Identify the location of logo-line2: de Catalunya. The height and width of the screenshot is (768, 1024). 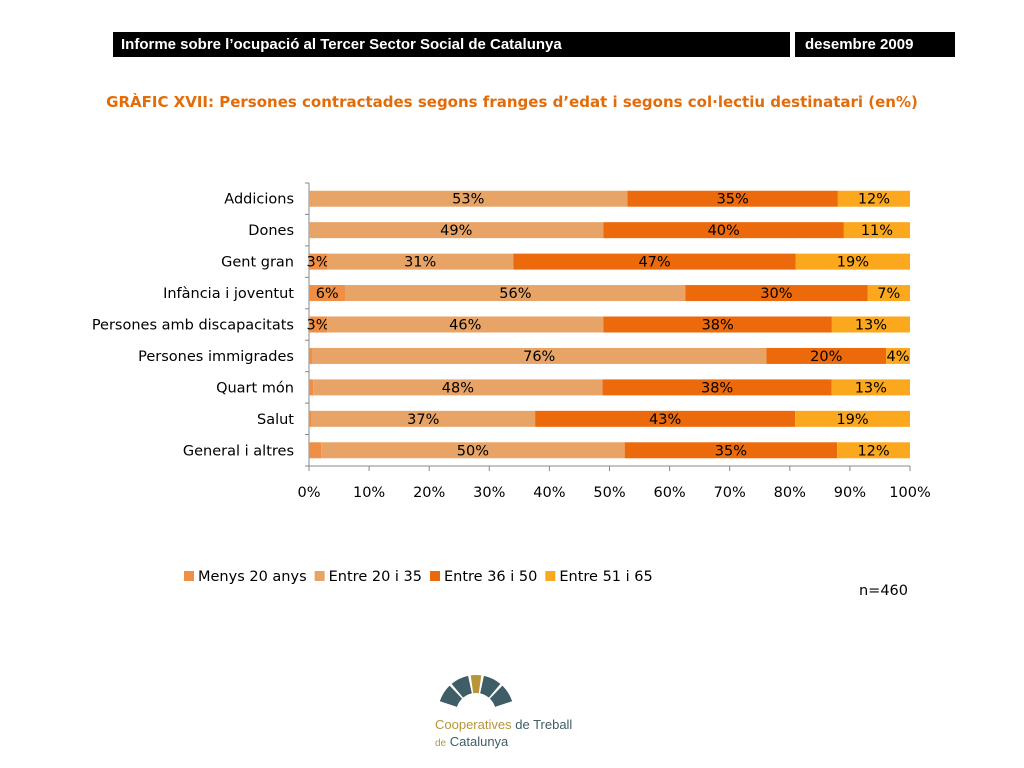
(472, 741).